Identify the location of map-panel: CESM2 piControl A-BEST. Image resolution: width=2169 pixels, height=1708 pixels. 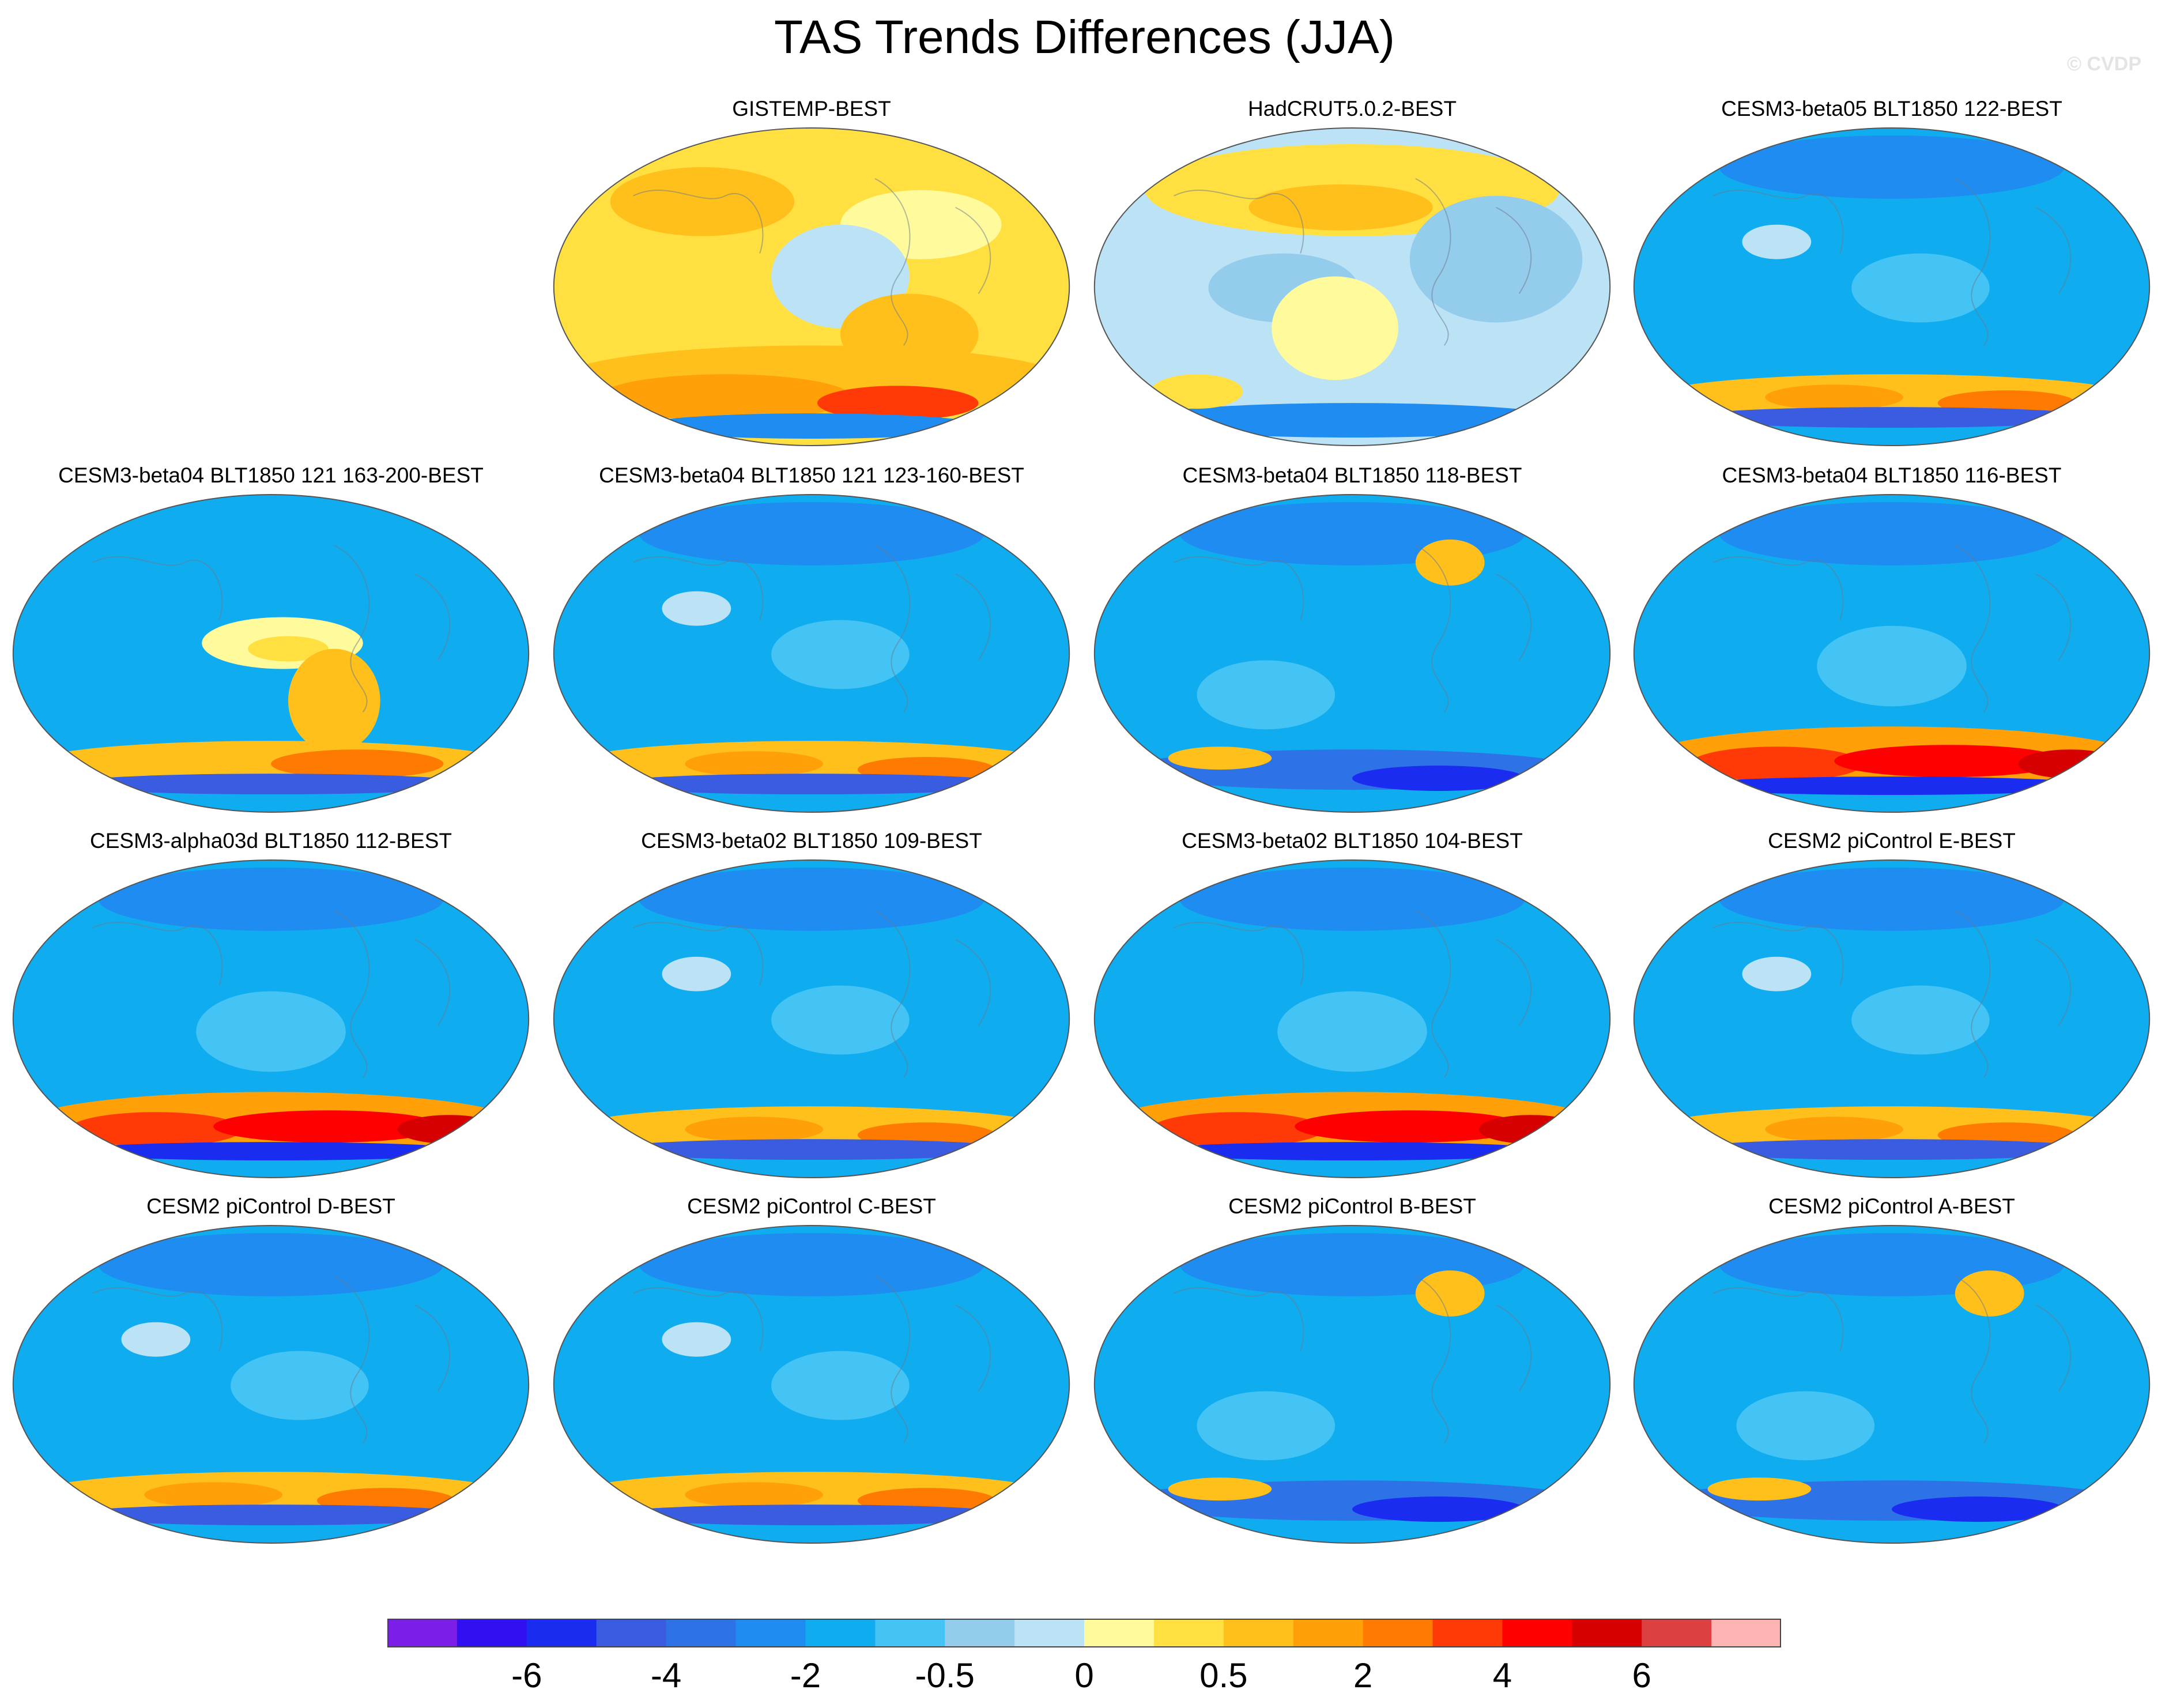
(1892, 1370).